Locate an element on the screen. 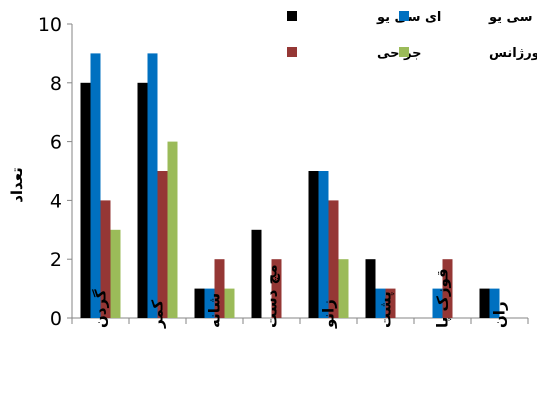 The height and width of the screenshot is (401, 537). category-label: ران is located at coordinates (500, 314).